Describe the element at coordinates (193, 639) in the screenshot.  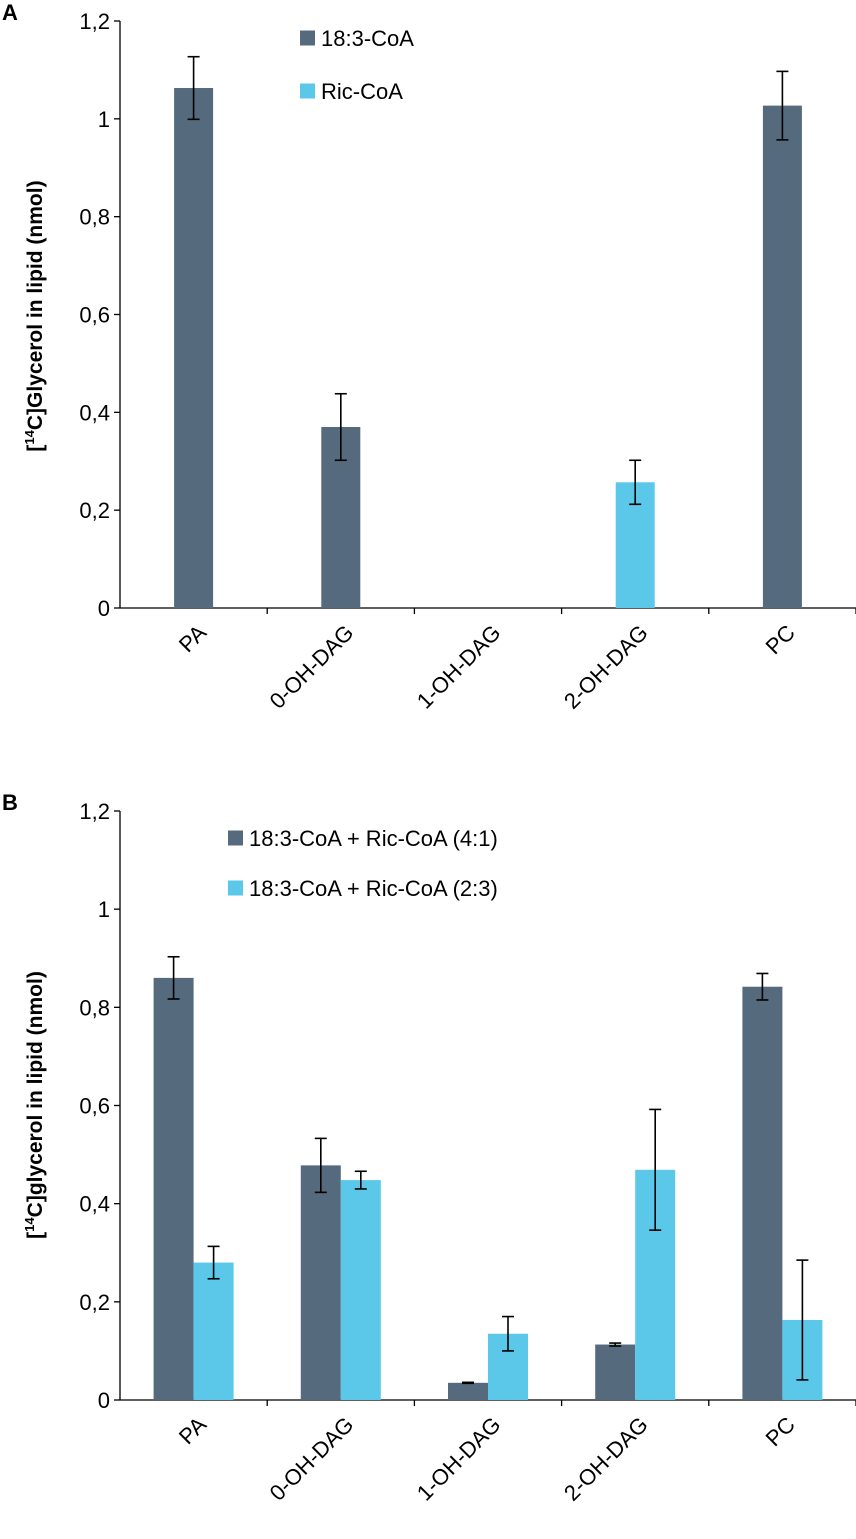
I see `panel-a-category-label: PA` at that location.